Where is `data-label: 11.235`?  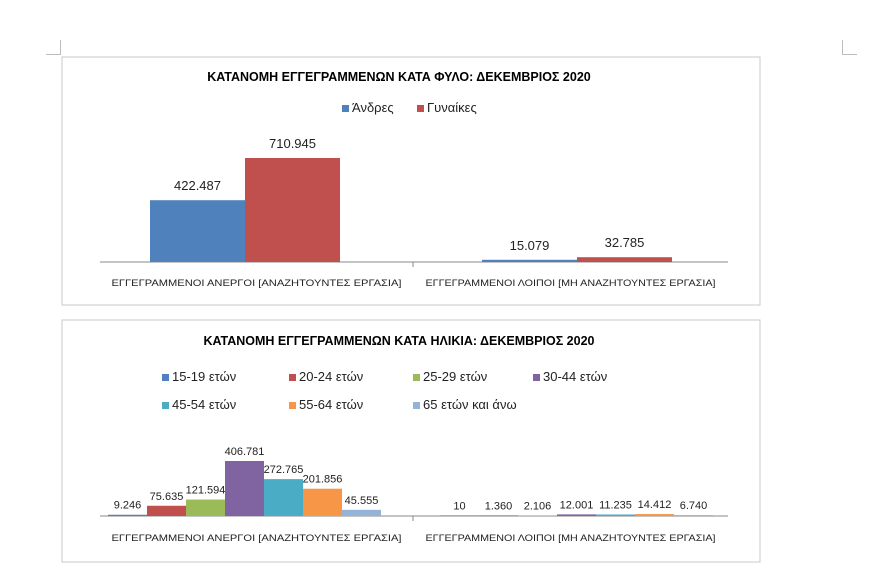 data-label: 11.235 is located at coordinates (615, 505).